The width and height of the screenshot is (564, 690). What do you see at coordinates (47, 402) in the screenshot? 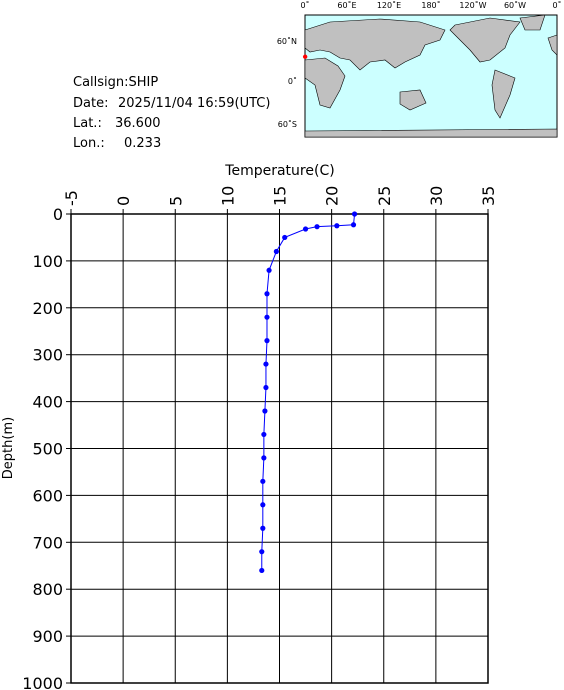
I see `y-tick-label: 400` at bounding box center [47, 402].